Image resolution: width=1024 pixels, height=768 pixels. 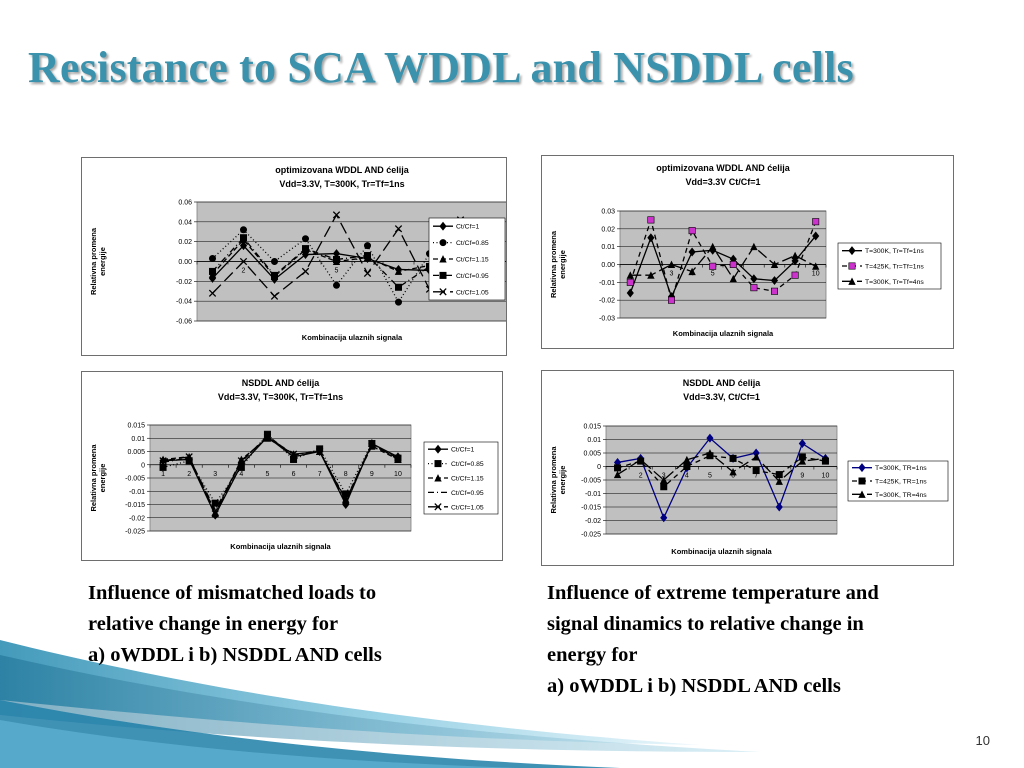 I want to click on y-tick-label: 0.00, so click(x=608, y=265).